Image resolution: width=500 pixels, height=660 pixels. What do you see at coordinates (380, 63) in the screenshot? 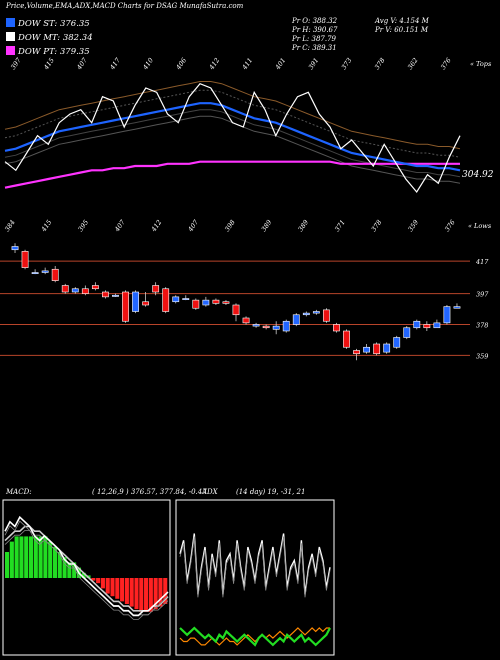
I see `top-tick-label: 378` at bounding box center [380, 63].